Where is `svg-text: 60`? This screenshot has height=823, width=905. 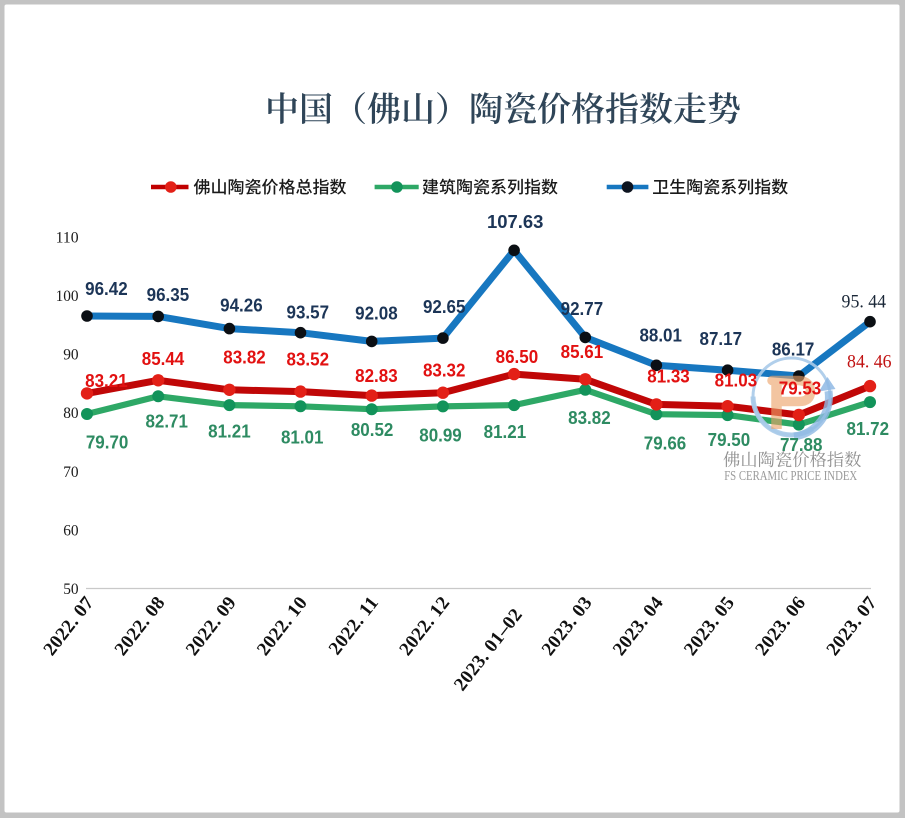
svg-text: 60 is located at coordinates (70, 530).